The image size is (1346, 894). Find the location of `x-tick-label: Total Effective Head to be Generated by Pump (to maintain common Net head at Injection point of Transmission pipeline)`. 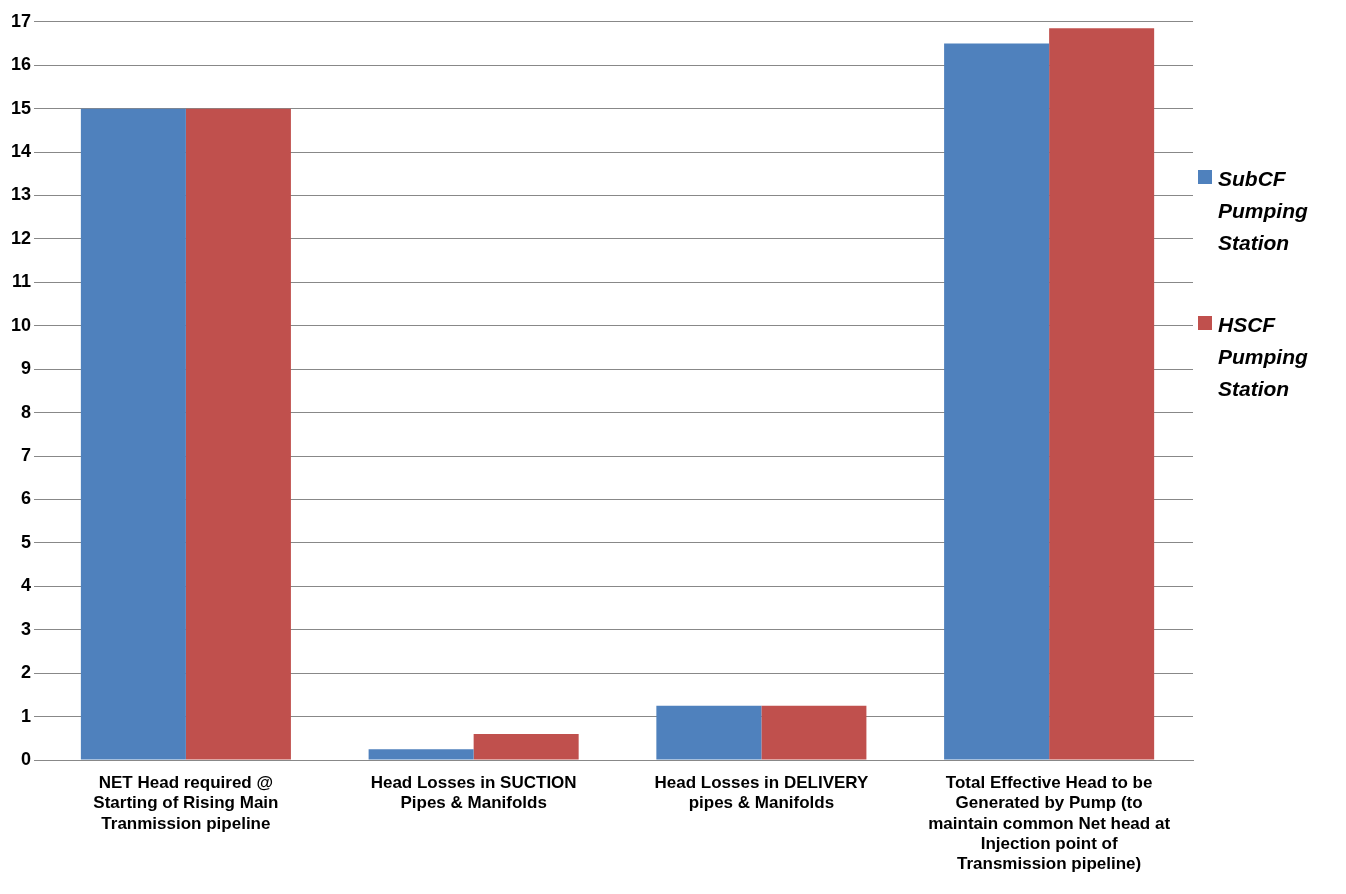

x-tick-label: Total Effective Head to be Generated by Pump (to maintain common Net head at Injection point of Transmission pipeline) is located at coordinates (1049, 823).